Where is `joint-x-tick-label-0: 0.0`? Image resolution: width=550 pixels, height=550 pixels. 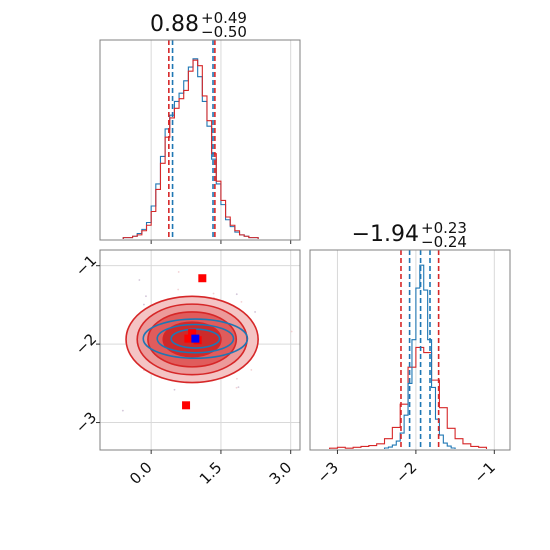
joint-x-tick-label-0: 0.0 is located at coordinates (141, 473).